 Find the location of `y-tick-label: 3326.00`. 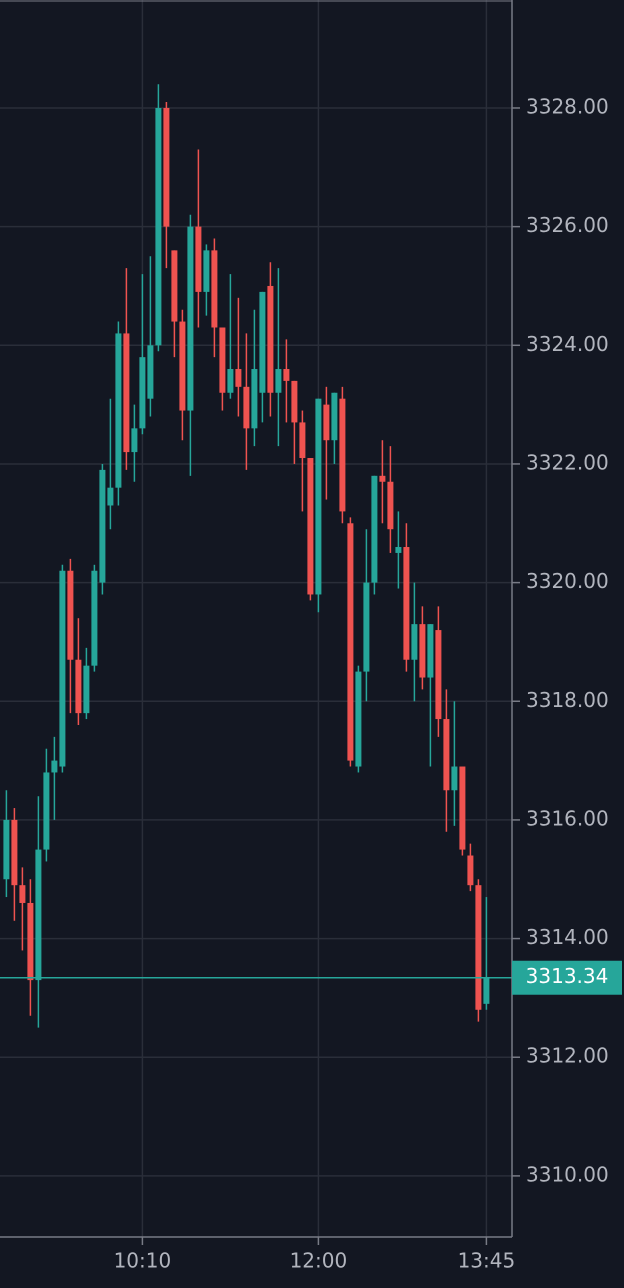

y-tick-label: 3326.00 is located at coordinates (567, 225).